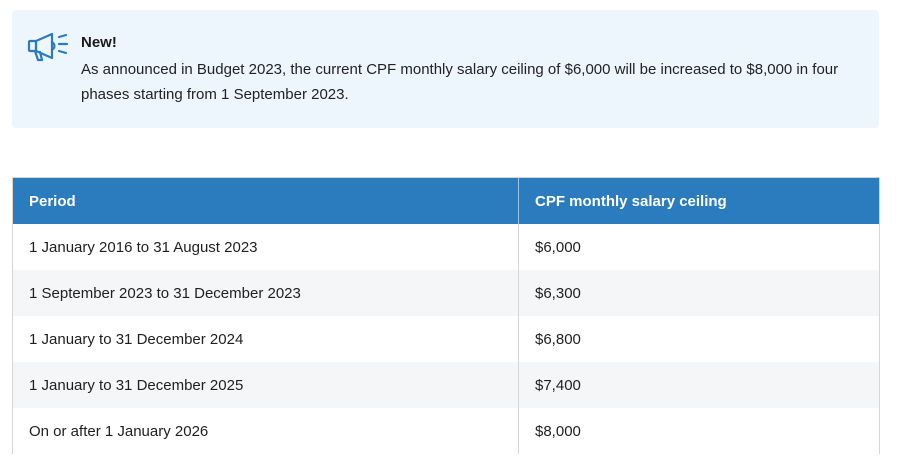  I want to click on header-salary-ceiling: CPF monthly salary ceiling, so click(698, 201).